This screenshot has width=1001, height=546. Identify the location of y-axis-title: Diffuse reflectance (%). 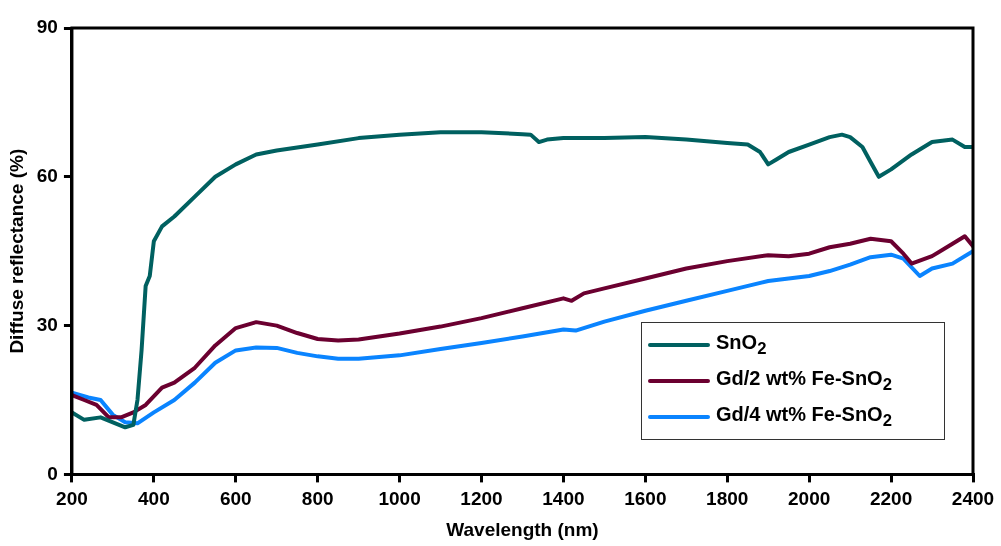
(16, 251).